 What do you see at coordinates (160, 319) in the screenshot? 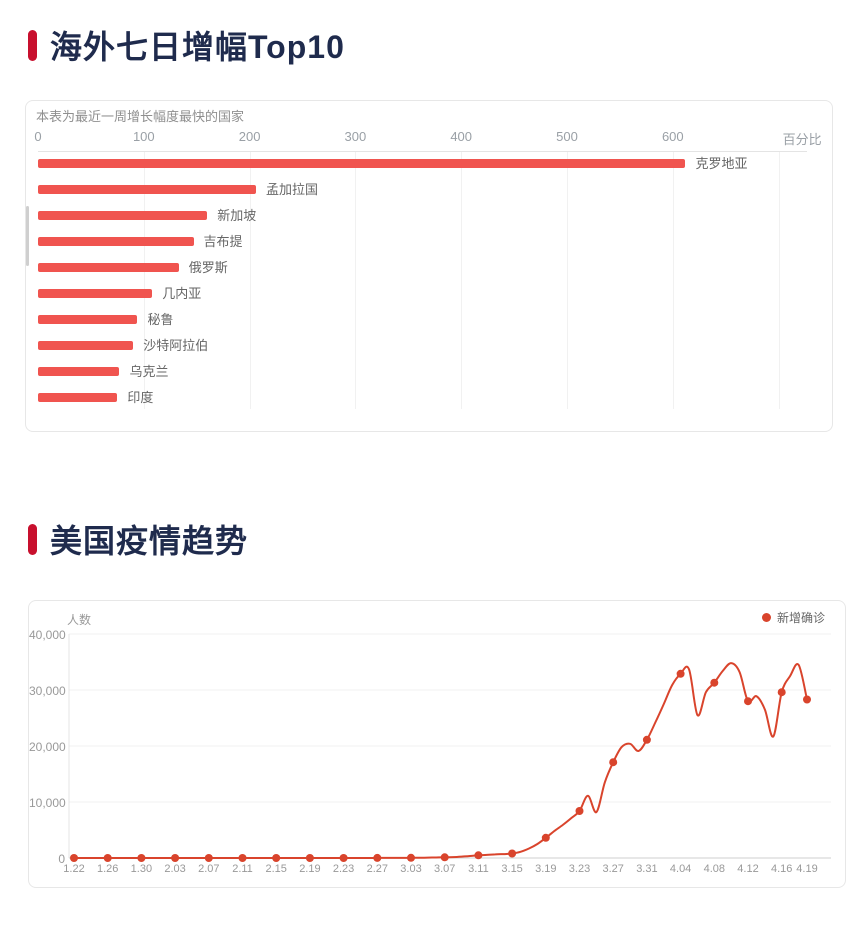
I see `bar-label: 秘鲁` at bounding box center [160, 319].